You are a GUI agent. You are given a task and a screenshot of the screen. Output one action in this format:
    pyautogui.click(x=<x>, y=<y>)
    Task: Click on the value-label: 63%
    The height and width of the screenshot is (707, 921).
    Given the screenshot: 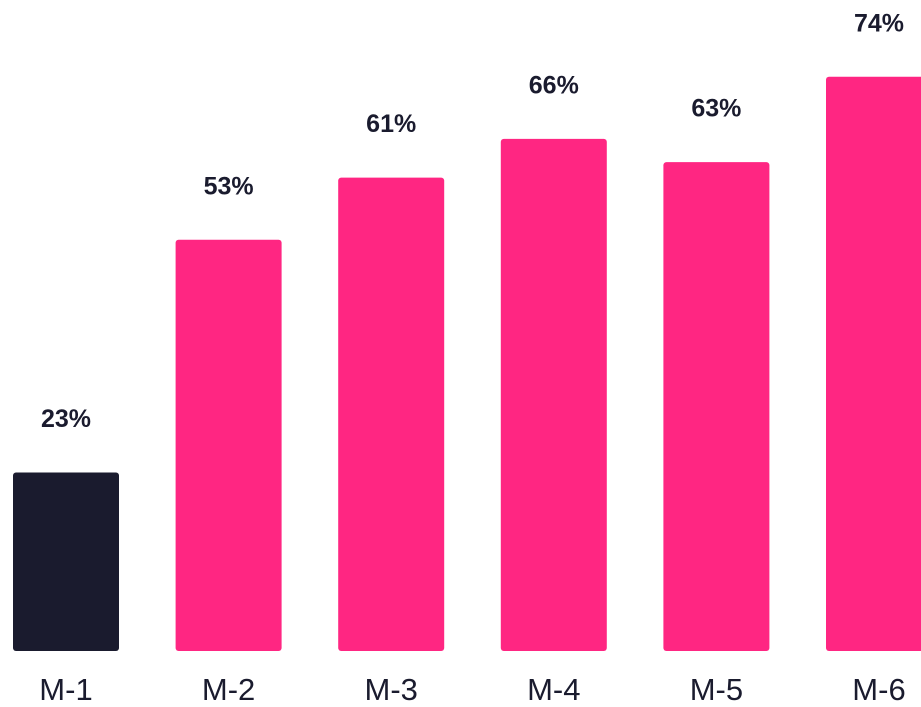 What is the action you would take?
    pyautogui.click(x=716, y=109)
    